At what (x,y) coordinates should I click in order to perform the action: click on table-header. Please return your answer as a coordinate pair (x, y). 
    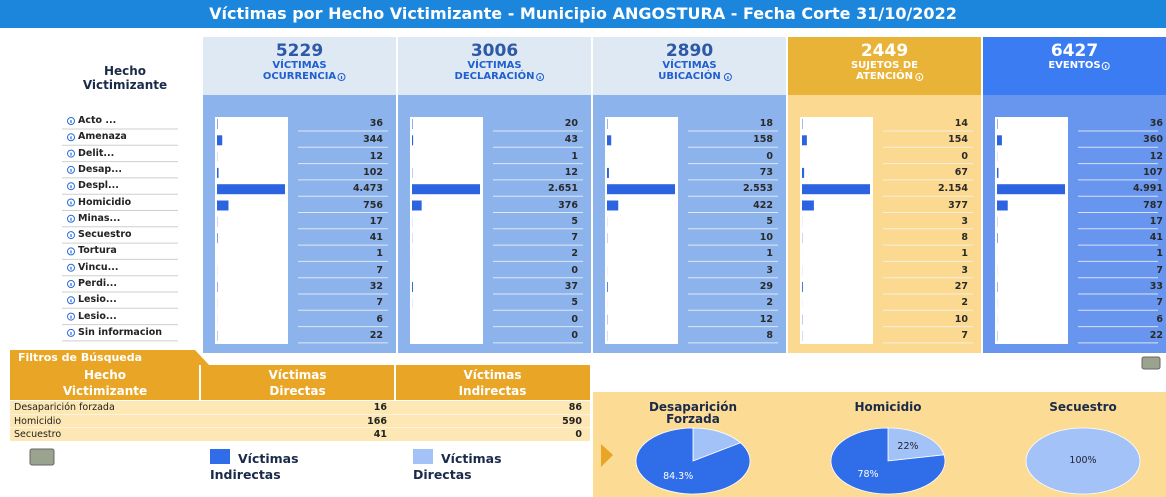
    Looking at the image, I should click on (300, 382).